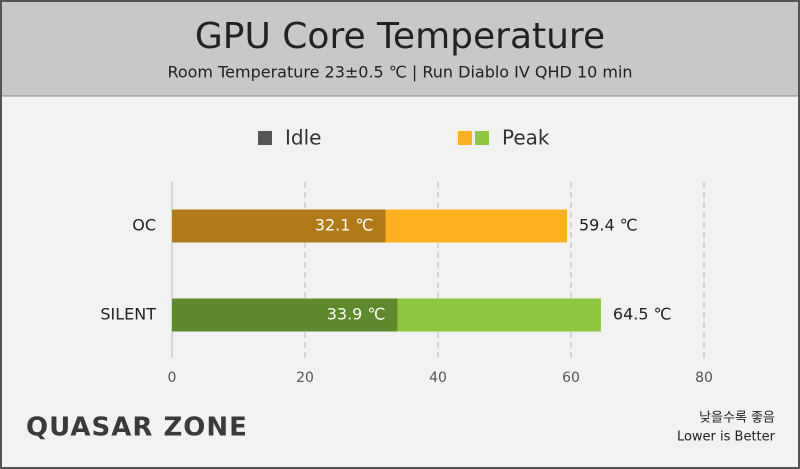 The width and height of the screenshot is (800, 469). Describe the element at coordinates (172, 378) in the screenshot. I see `x-tick-label: 0` at that location.